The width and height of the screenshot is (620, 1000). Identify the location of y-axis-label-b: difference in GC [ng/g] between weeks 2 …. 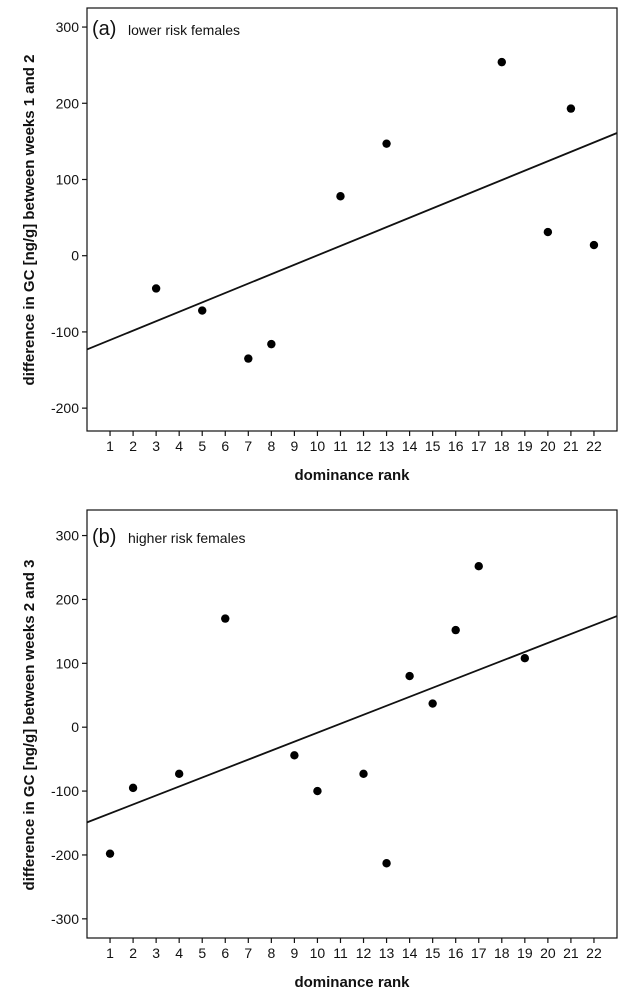
(29, 725).